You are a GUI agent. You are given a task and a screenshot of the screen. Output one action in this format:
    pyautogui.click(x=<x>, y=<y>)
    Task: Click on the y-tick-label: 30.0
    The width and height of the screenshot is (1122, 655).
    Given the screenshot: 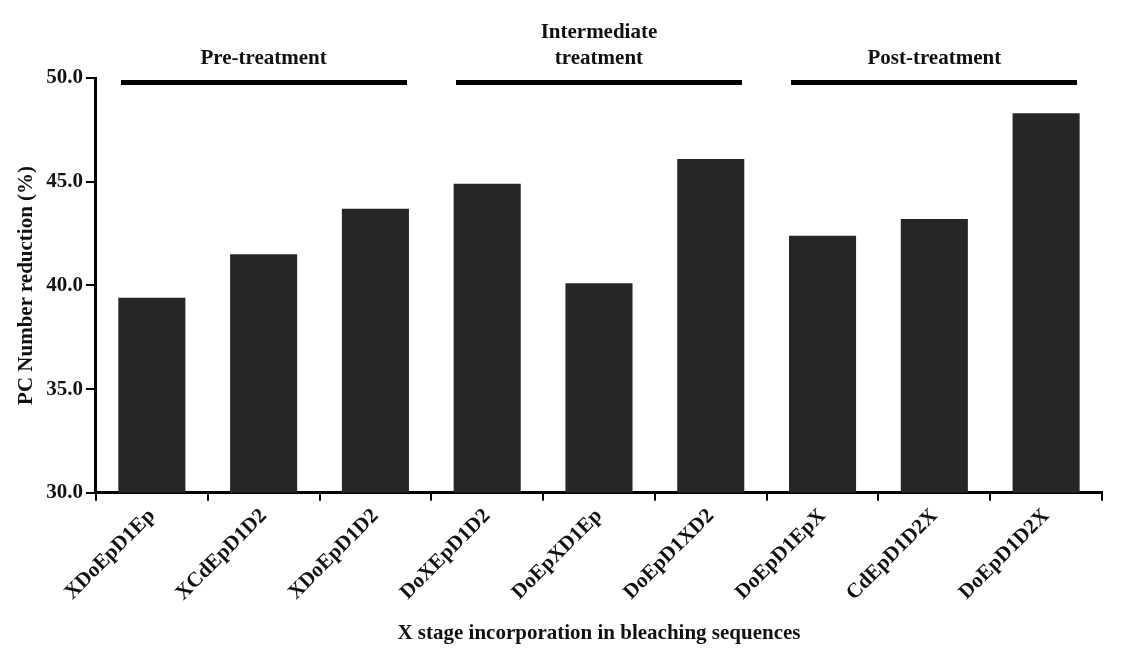 What is the action you would take?
    pyautogui.click(x=64, y=491)
    